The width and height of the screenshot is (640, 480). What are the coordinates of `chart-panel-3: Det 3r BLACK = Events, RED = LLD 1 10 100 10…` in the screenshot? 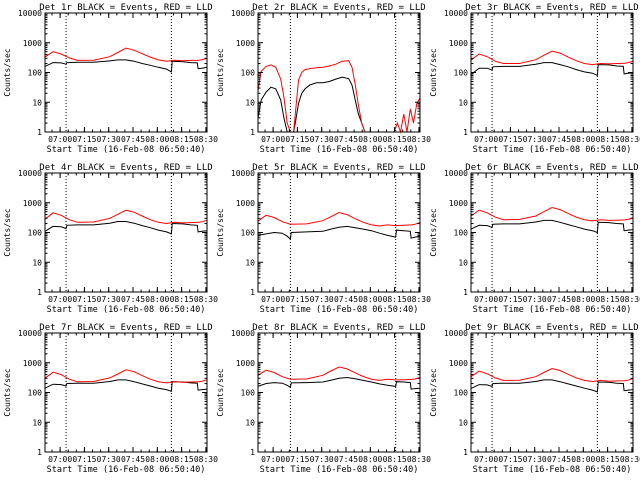 It's located at (534, 79).